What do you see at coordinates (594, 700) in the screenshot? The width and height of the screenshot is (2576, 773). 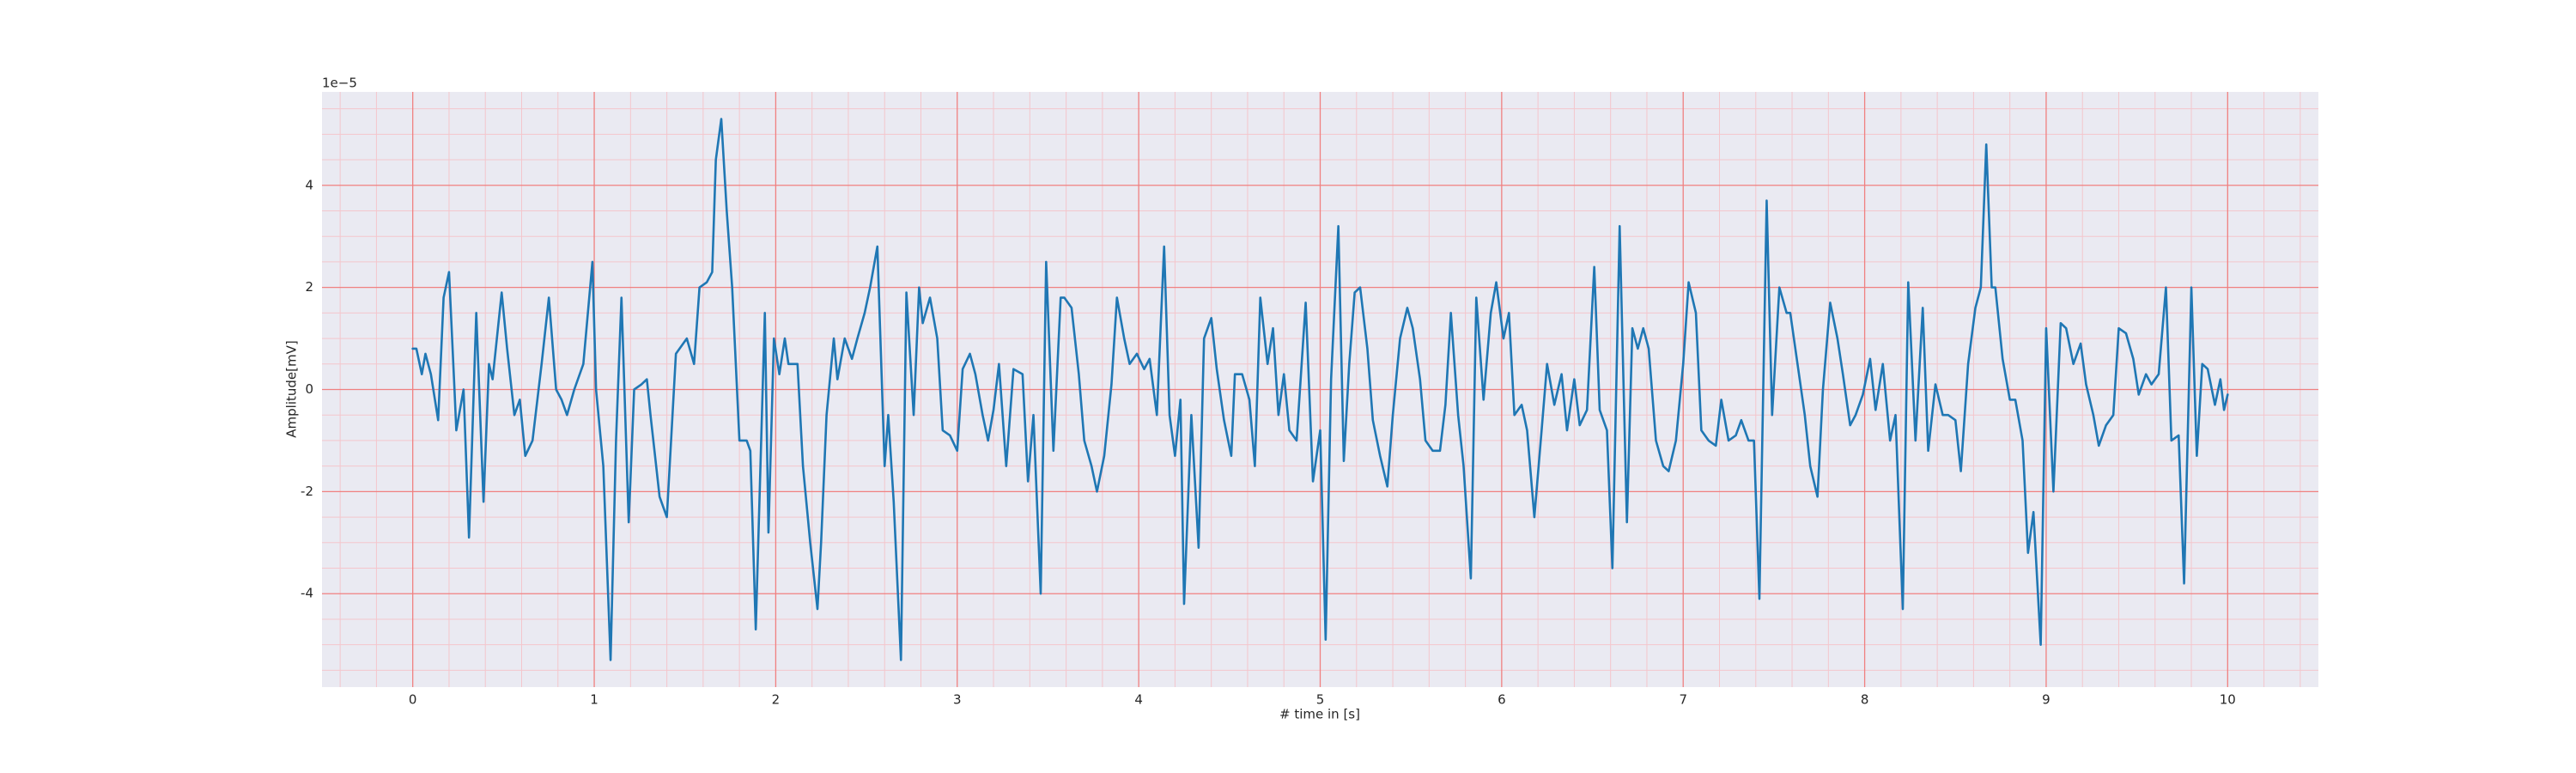 I see `x-tick-label: 1` at bounding box center [594, 700].